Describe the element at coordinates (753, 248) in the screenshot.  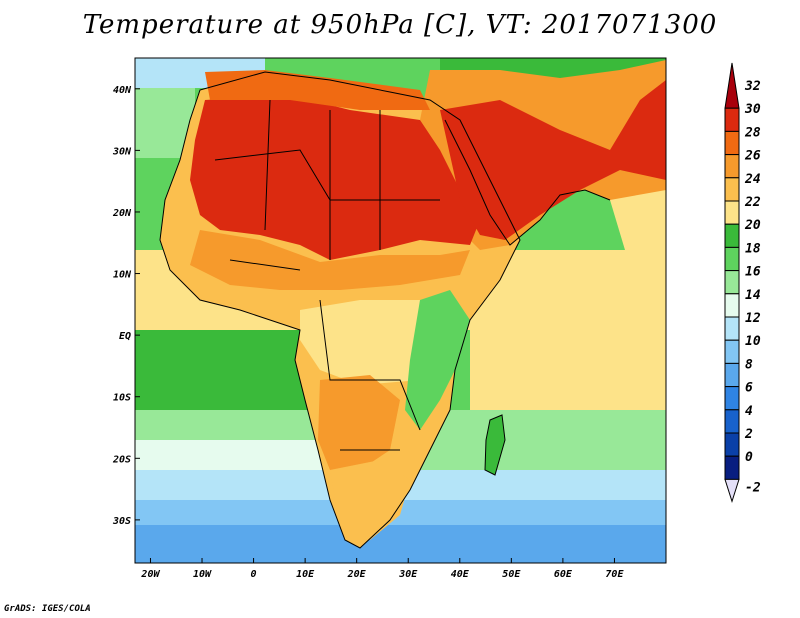
I see `colorbar-label: 18` at that location.